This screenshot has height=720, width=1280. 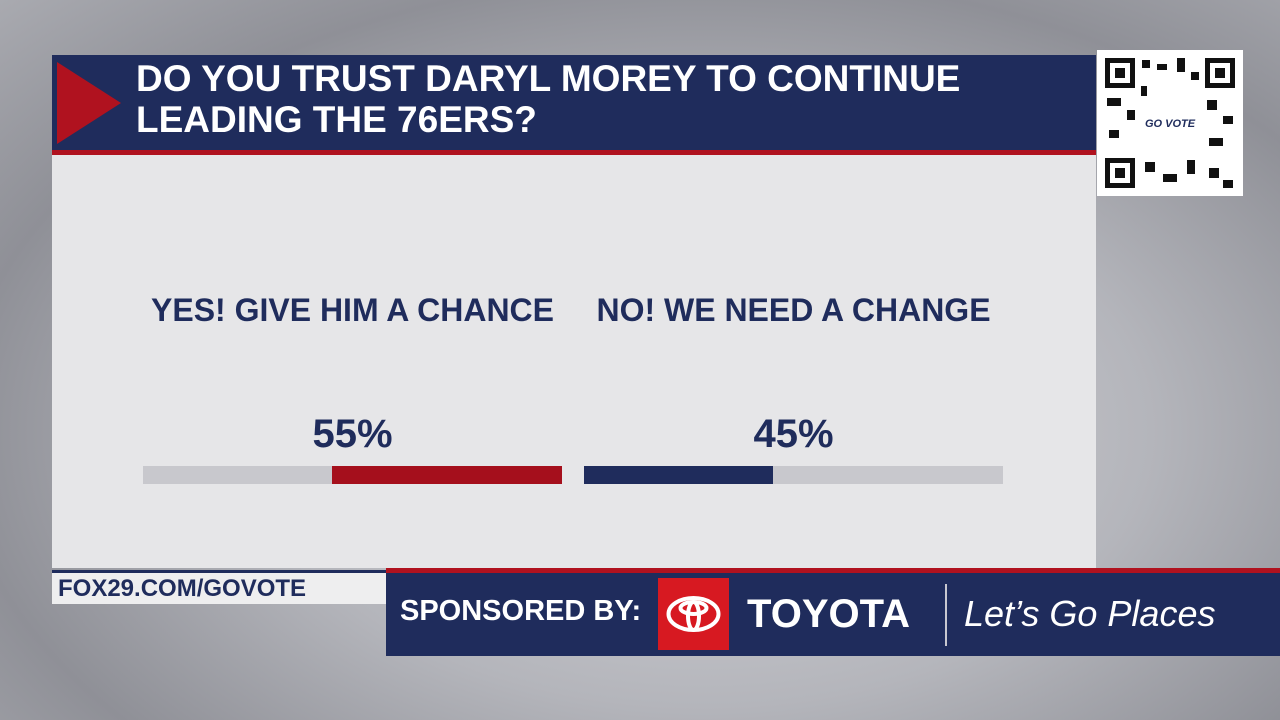 I want to click on qr-label: GO VOTE, so click(x=1170, y=124).